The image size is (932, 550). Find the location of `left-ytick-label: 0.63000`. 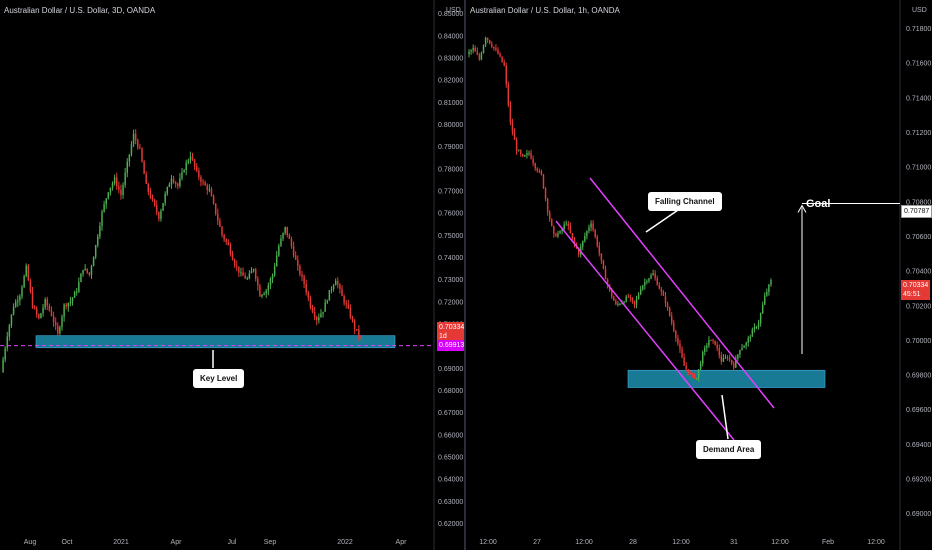

left-ytick-label: 0.63000 is located at coordinates (450, 502).